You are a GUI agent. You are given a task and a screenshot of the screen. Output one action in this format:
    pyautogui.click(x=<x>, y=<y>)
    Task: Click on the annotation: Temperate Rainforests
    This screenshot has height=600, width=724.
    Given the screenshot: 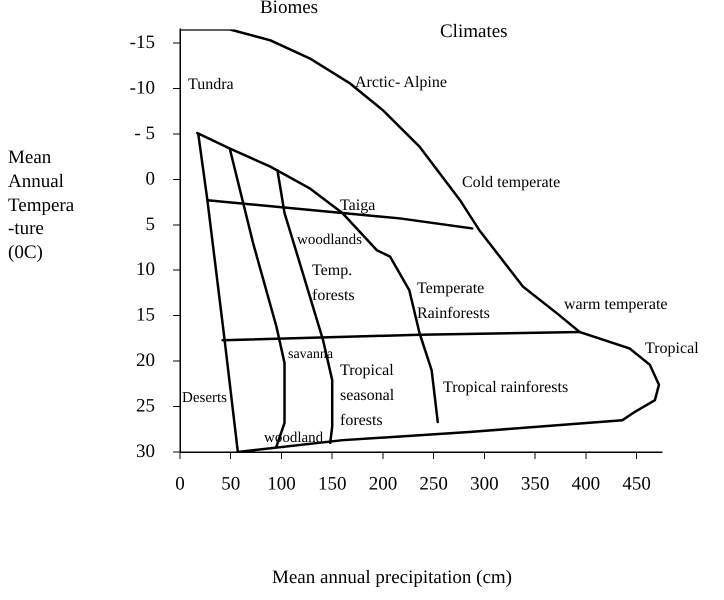 What is the action you would take?
    pyautogui.click(x=453, y=301)
    